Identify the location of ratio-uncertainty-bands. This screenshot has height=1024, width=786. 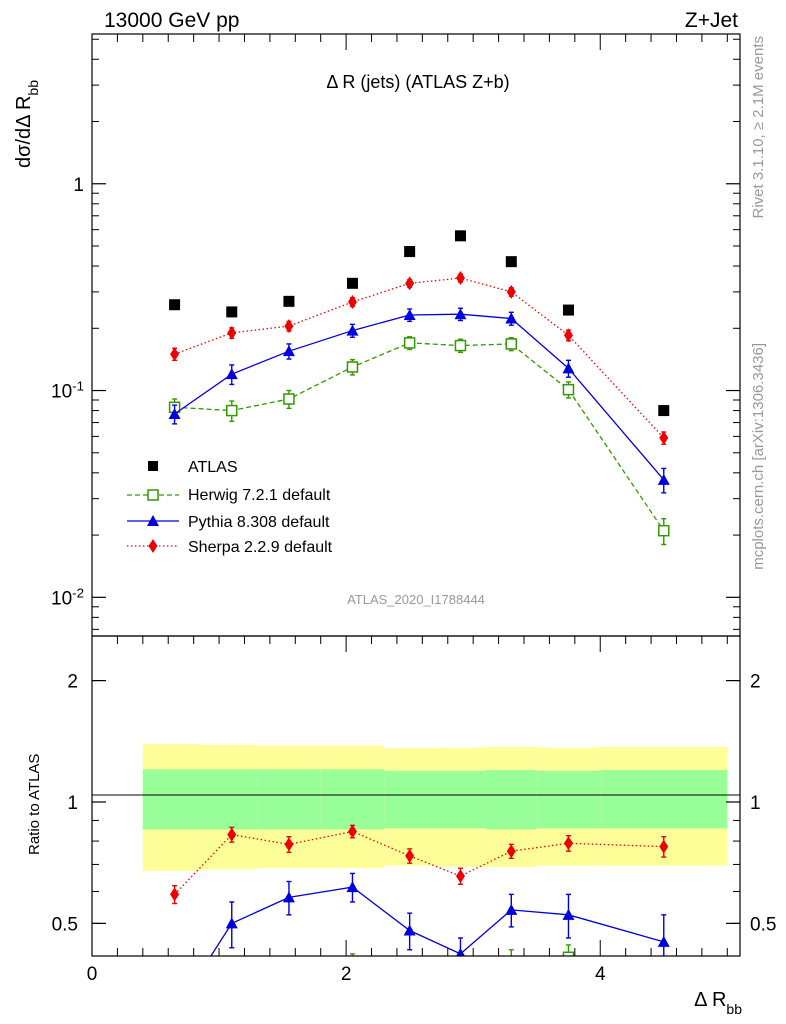
(435, 807).